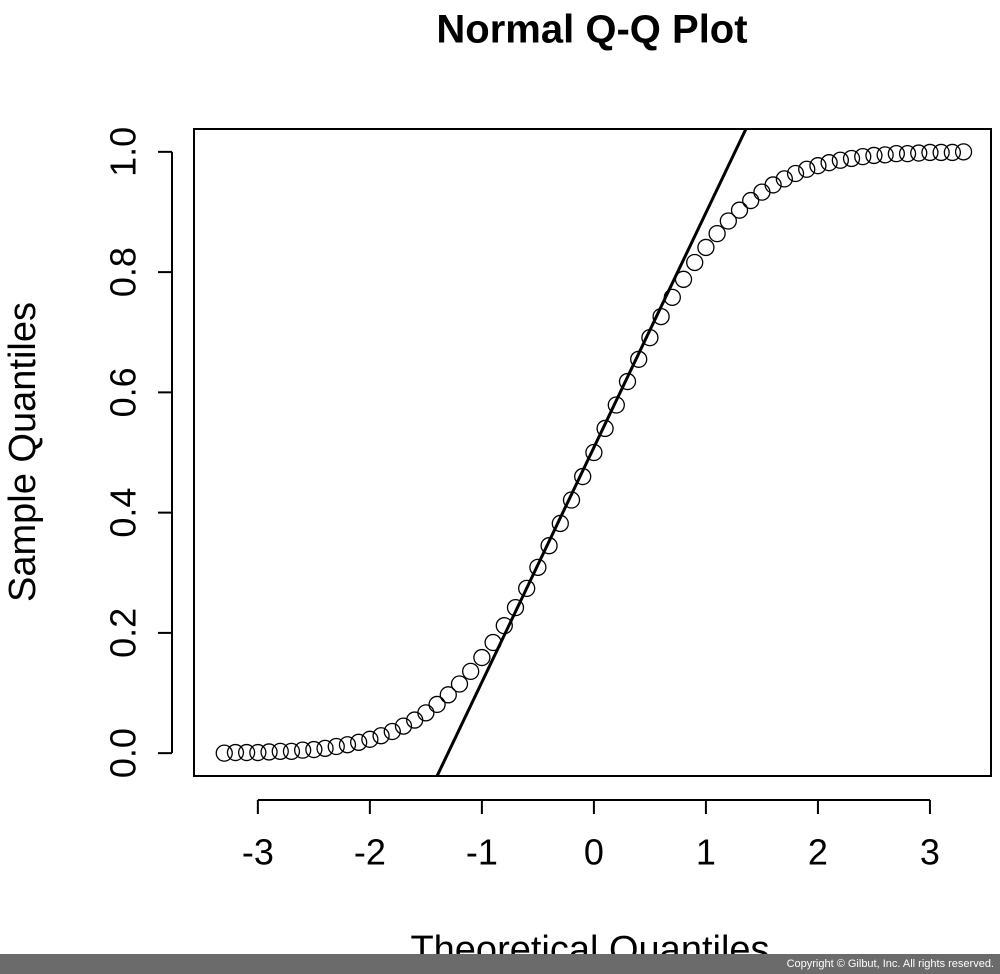 Image resolution: width=1000 pixels, height=974 pixels. What do you see at coordinates (258, 852) in the screenshot?
I see `x-tick-label: -3` at bounding box center [258, 852].